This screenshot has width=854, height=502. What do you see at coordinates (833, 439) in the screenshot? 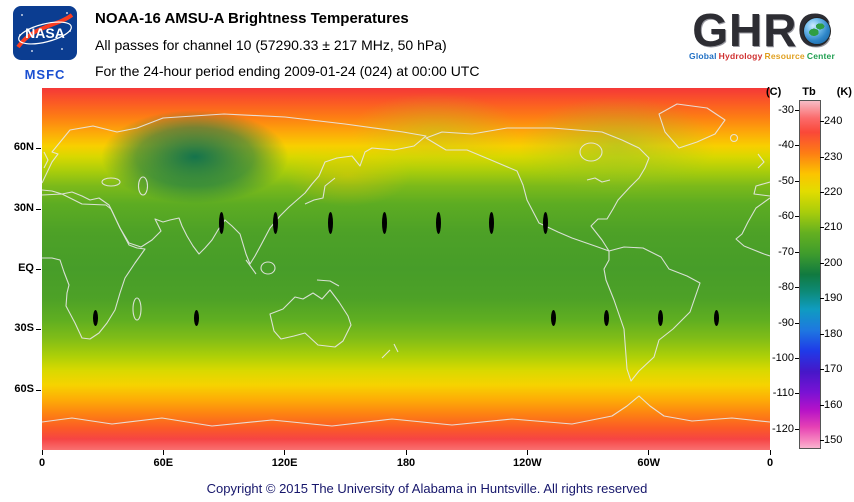
I see `colorbar-kelvin-label: 150` at bounding box center [833, 439].